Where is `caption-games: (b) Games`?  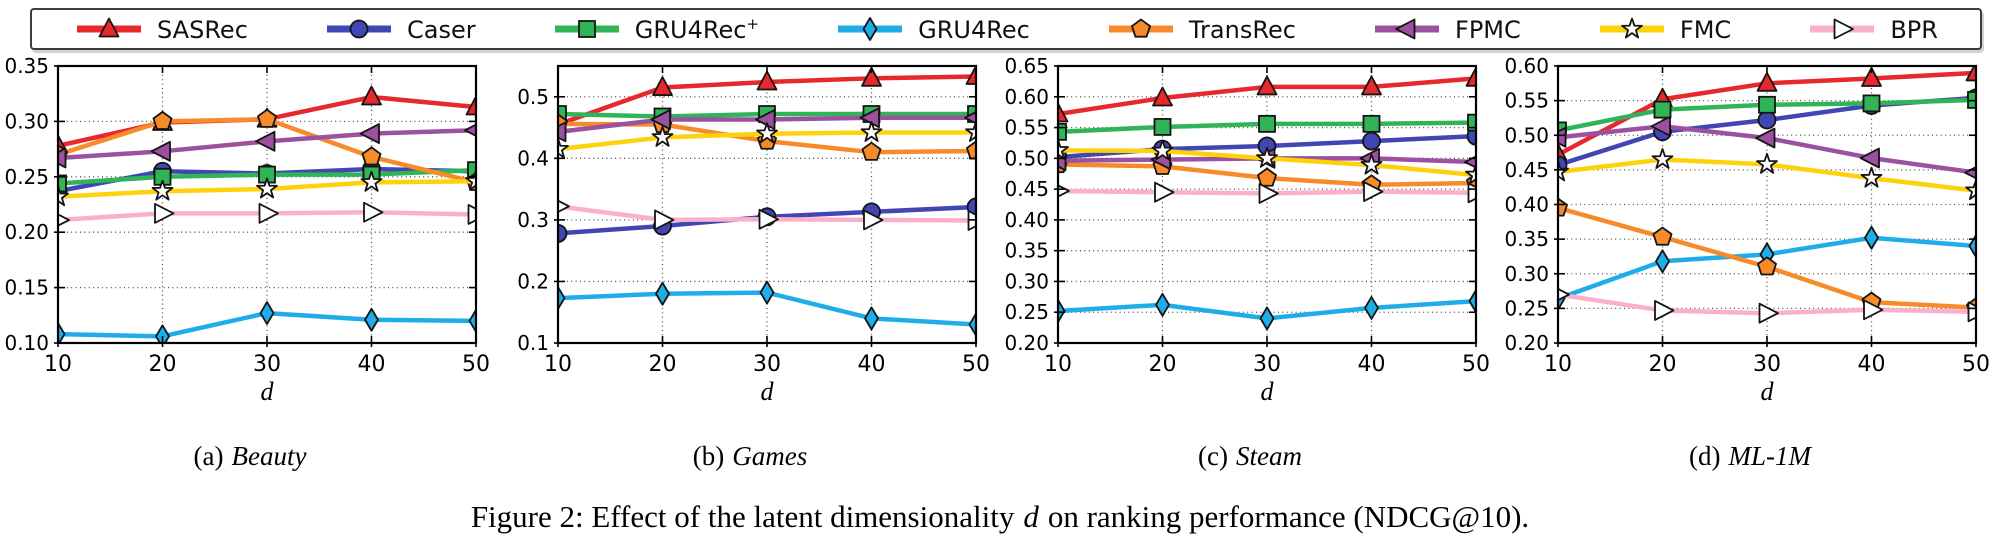
caption-games: (b) Games is located at coordinates (750, 456).